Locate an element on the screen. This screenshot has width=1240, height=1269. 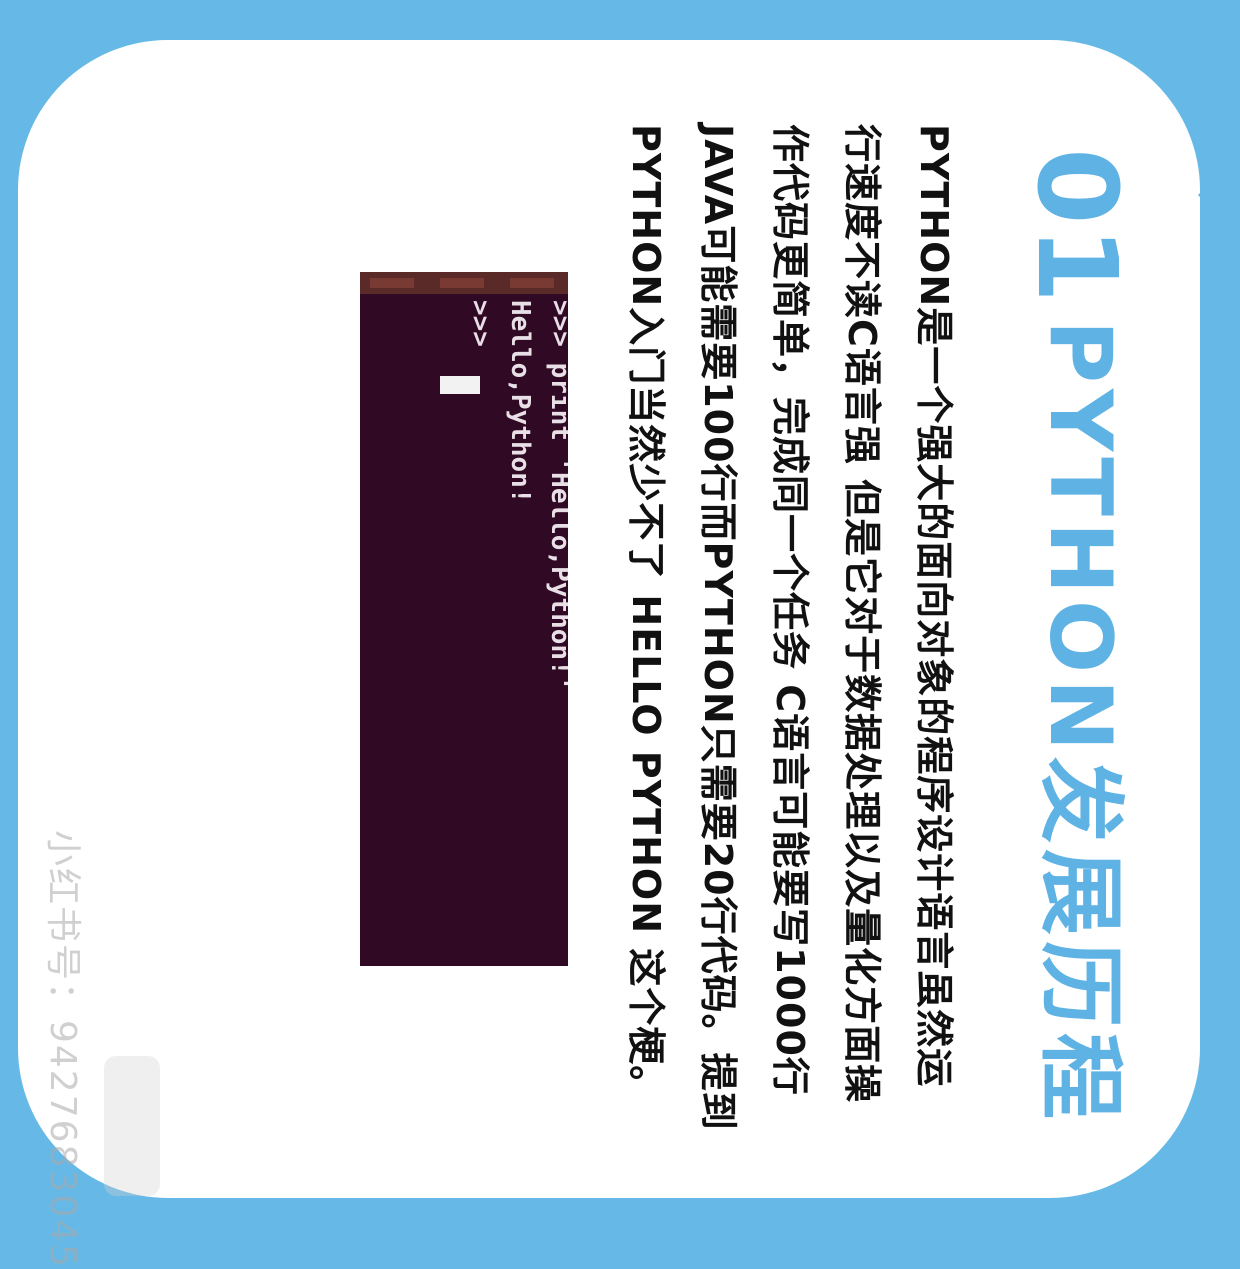
terminal-line: >>> is located at coordinates (480, 331).